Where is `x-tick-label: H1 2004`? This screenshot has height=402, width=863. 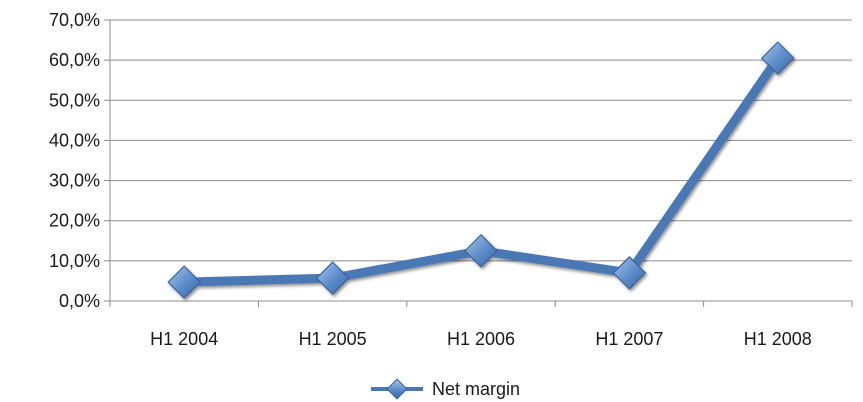 x-tick-label: H1 2004 is located at coordinates (184, 339).